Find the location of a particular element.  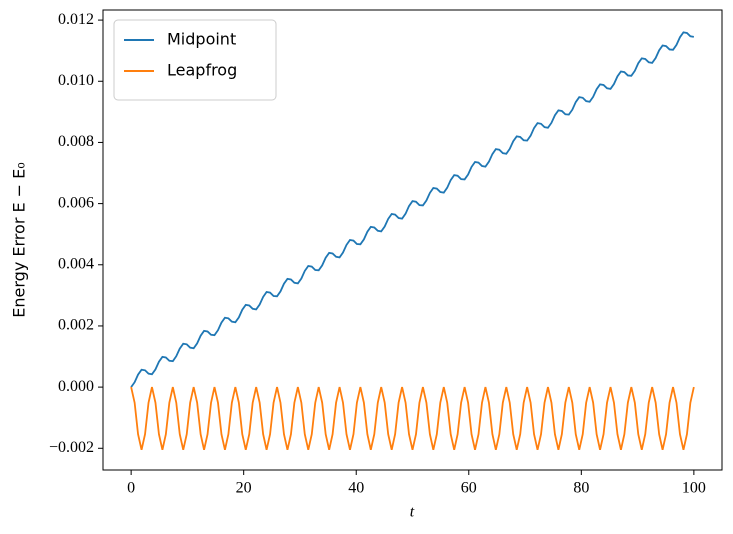

x-tick-label: 60 is located at coordinates (469, 488).